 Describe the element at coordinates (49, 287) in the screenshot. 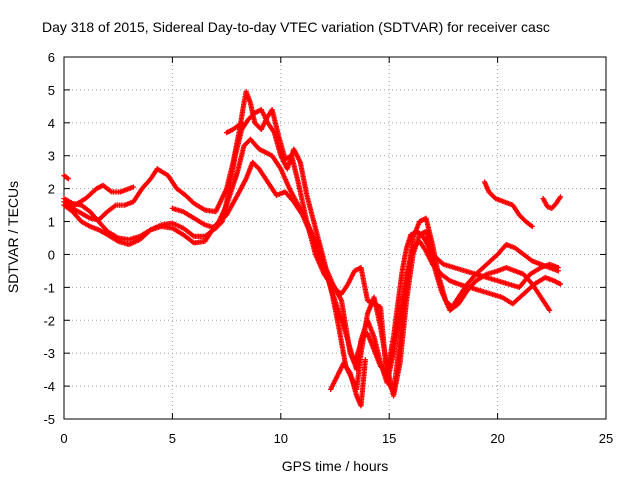

I see `y-tick-label: -1` at that location.